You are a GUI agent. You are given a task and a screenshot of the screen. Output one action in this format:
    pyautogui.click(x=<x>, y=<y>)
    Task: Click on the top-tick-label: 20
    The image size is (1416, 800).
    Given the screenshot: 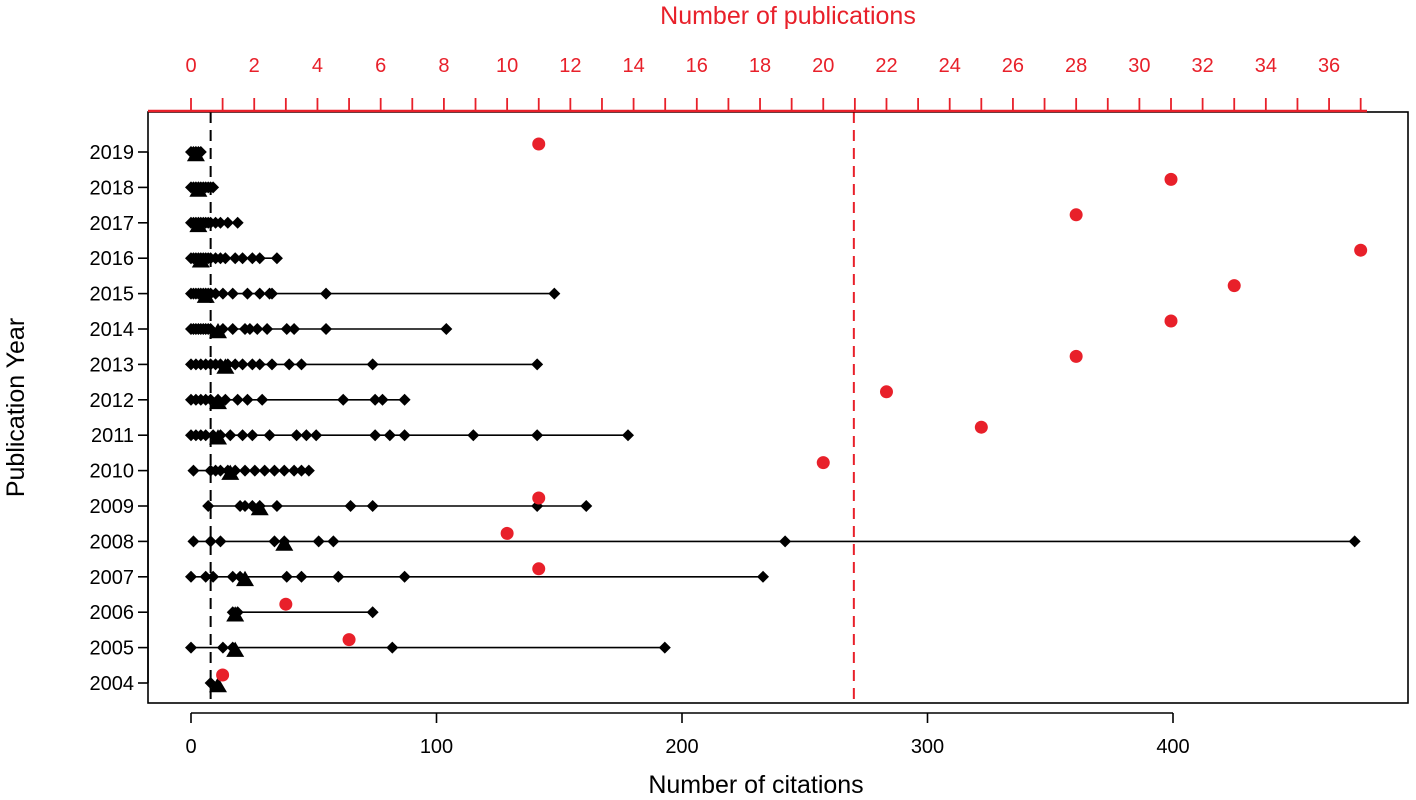 What is the action you would take?
    pyautogui.click(x=823, y=66)
    